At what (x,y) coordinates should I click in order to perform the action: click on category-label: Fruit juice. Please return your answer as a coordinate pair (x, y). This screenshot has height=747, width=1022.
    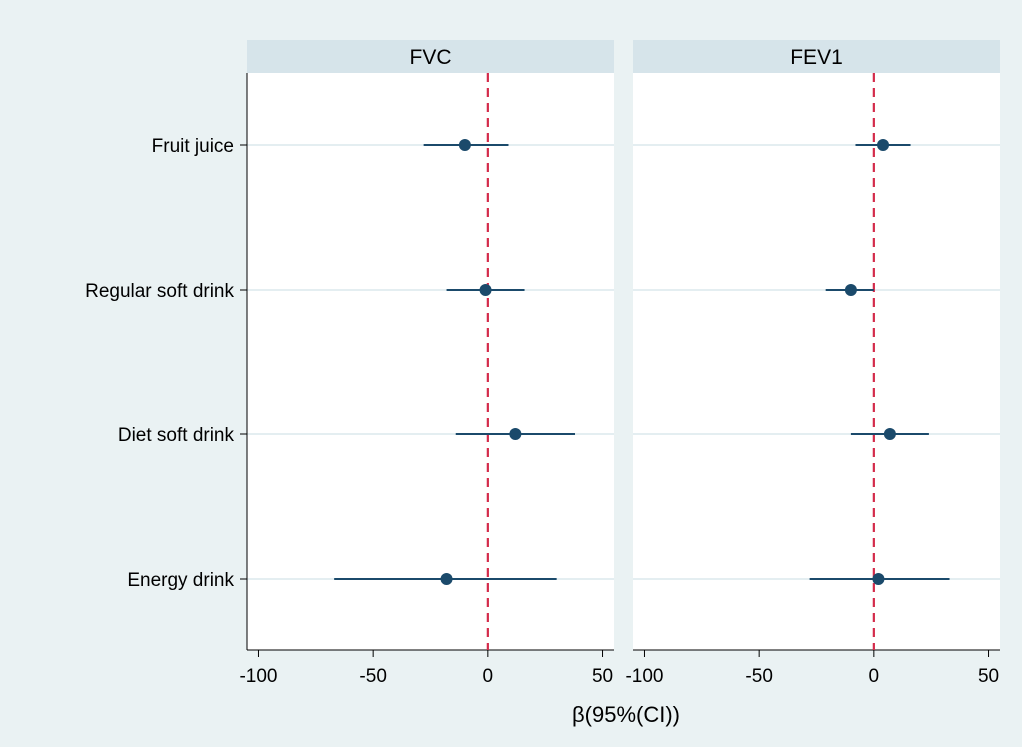
    Looking at the image, I should click on (193, 146).